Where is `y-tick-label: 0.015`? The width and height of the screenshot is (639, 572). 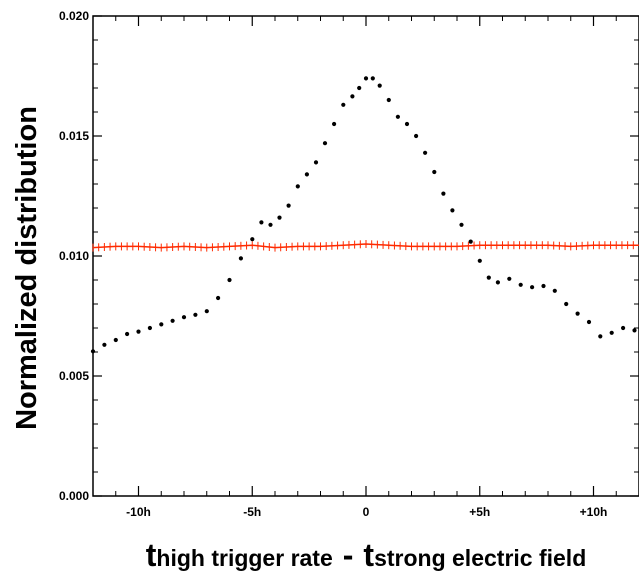
y-tick-label: 0.015 is located at coordinates (74, 136).